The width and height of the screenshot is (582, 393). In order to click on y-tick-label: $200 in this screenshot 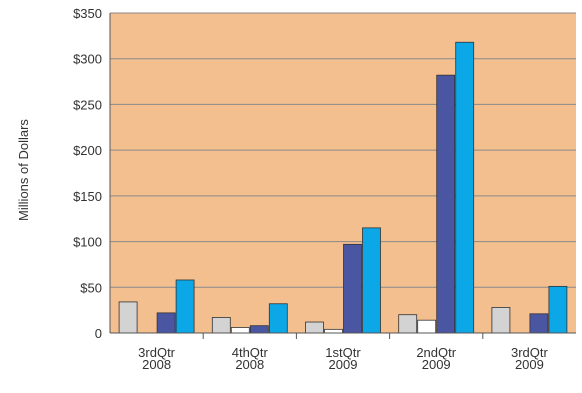, I will do `click(87, 150)`.